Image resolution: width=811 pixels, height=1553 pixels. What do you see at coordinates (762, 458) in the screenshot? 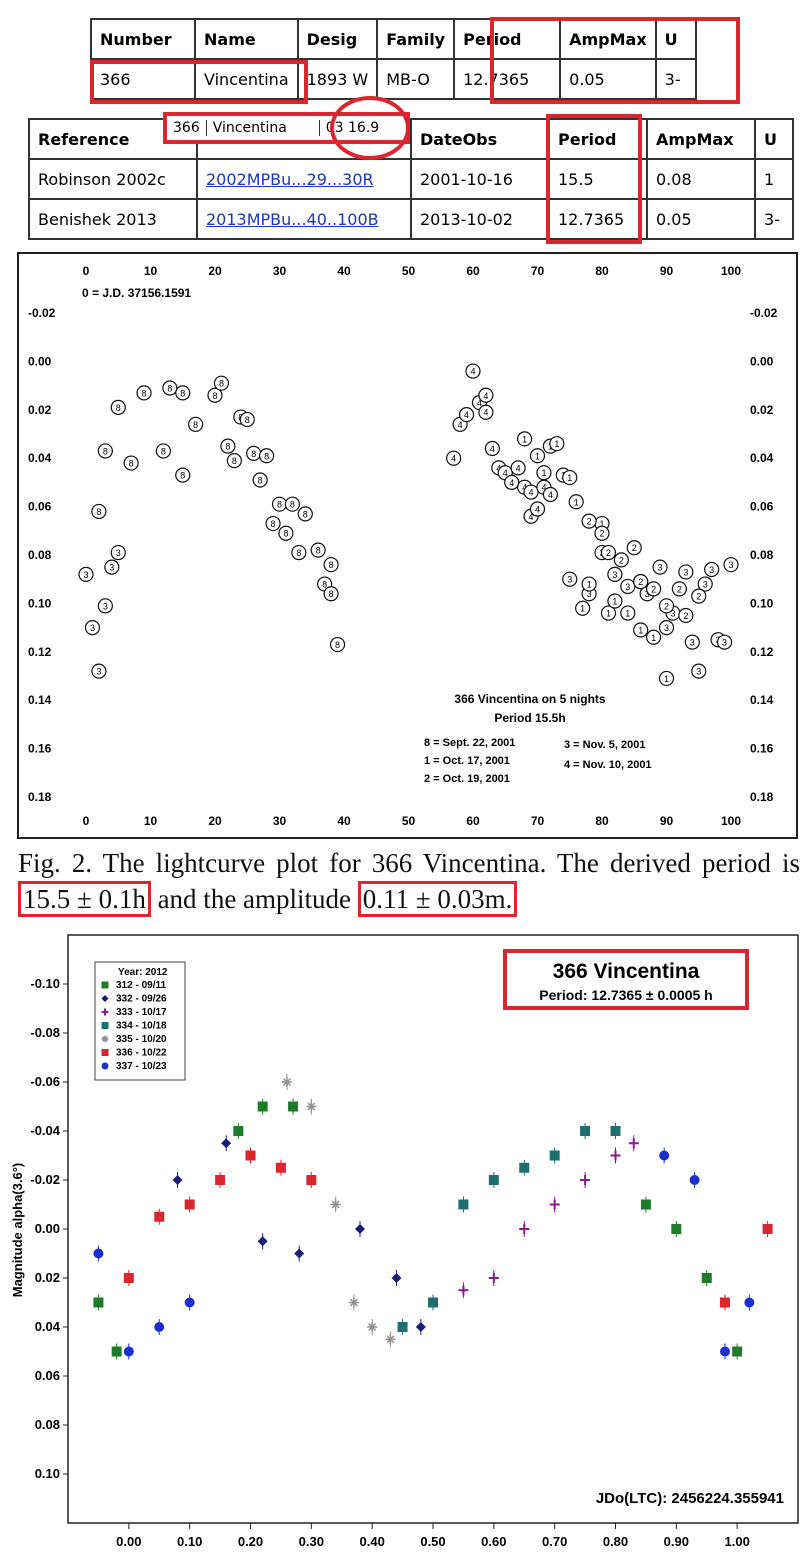
I see `y-tick-label-right: 0.04` at bounding box center [762, 458].